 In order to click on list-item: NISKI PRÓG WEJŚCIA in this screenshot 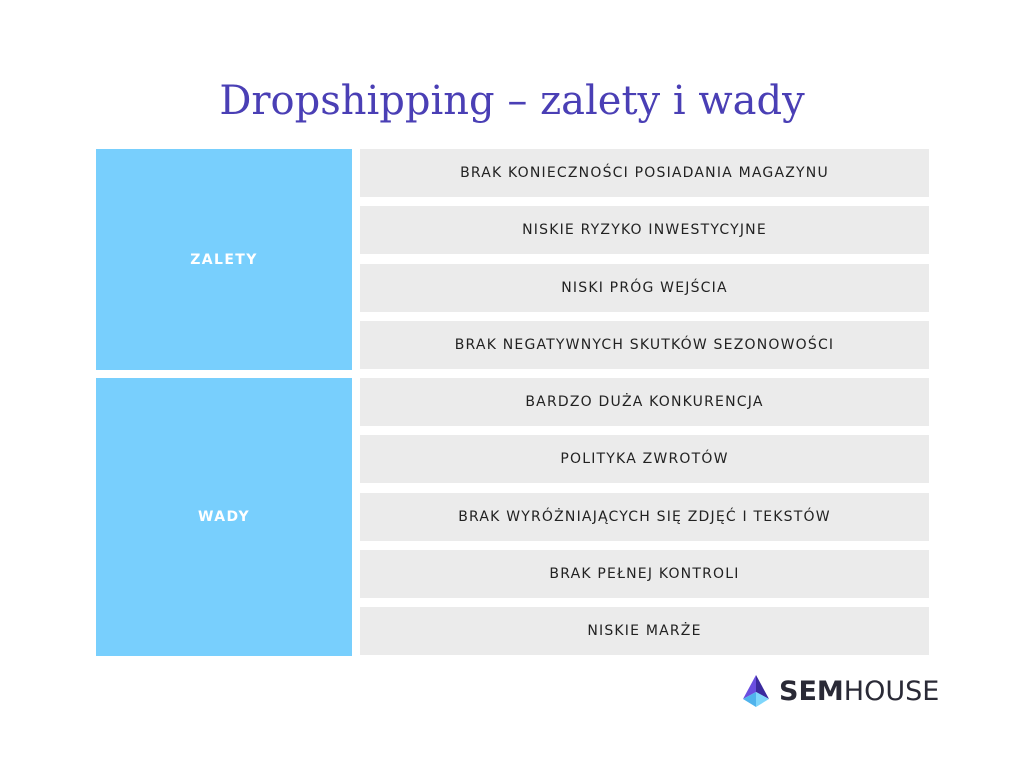, I will do `click(644, 288)`.